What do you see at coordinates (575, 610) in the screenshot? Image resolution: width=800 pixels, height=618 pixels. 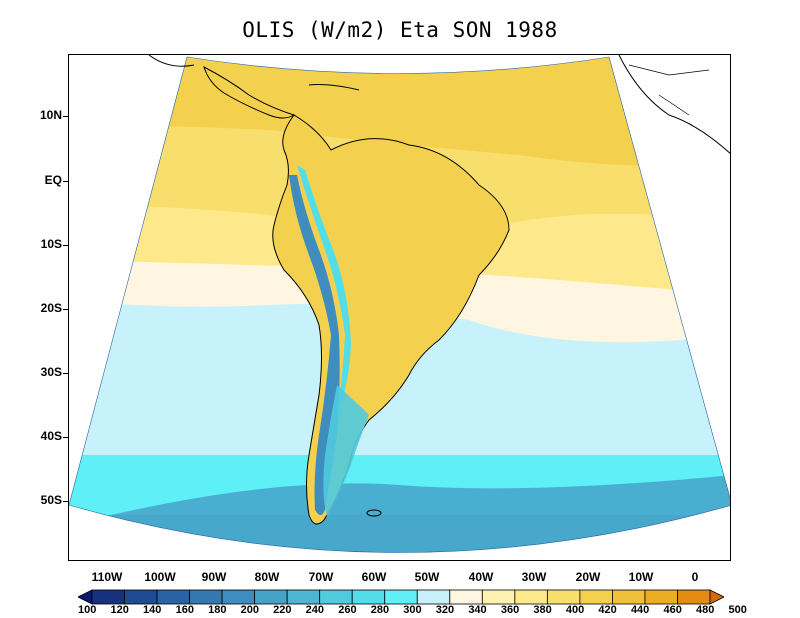 I see `colorbar-tick-label: 400` at bounding box center [575, 610].